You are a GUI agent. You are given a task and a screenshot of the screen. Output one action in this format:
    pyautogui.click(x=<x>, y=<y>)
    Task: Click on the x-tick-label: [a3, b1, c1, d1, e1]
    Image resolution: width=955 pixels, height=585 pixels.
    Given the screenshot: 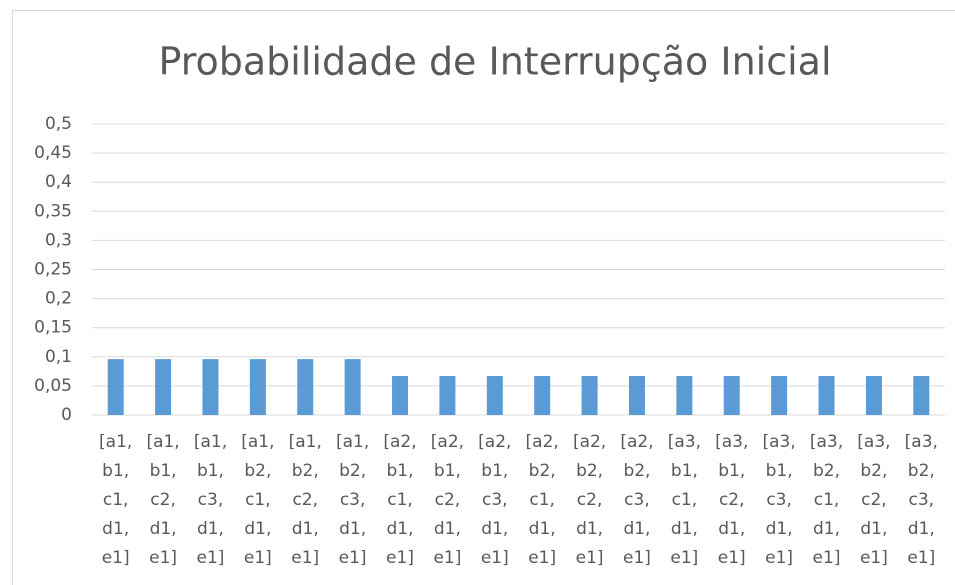 What is the action you would take?
    pyautogui.click(x=684, y=500)
    